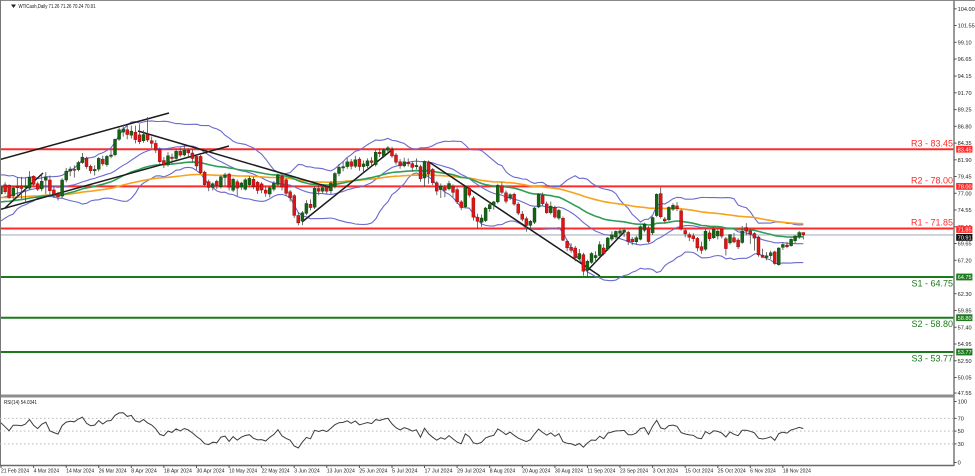 This screenshot has width=975, height=476. I want to click on svg-text: 50, so click(961, 432).